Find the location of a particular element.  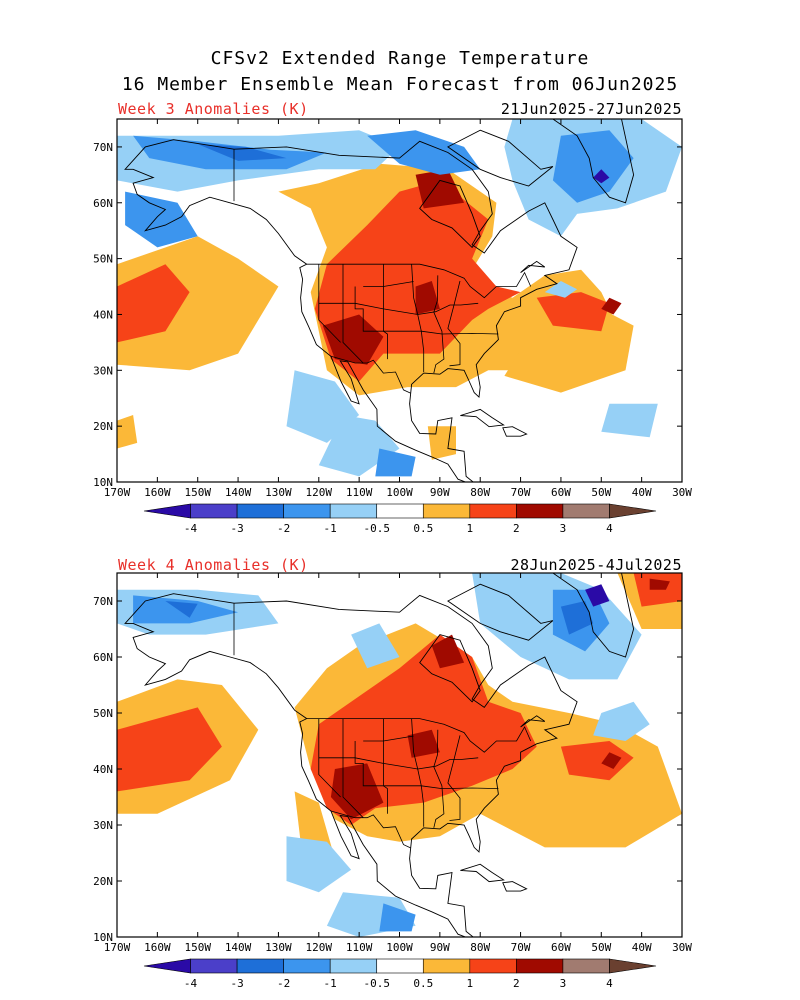

lon-label: 160W is located at coordinates (157, 492).